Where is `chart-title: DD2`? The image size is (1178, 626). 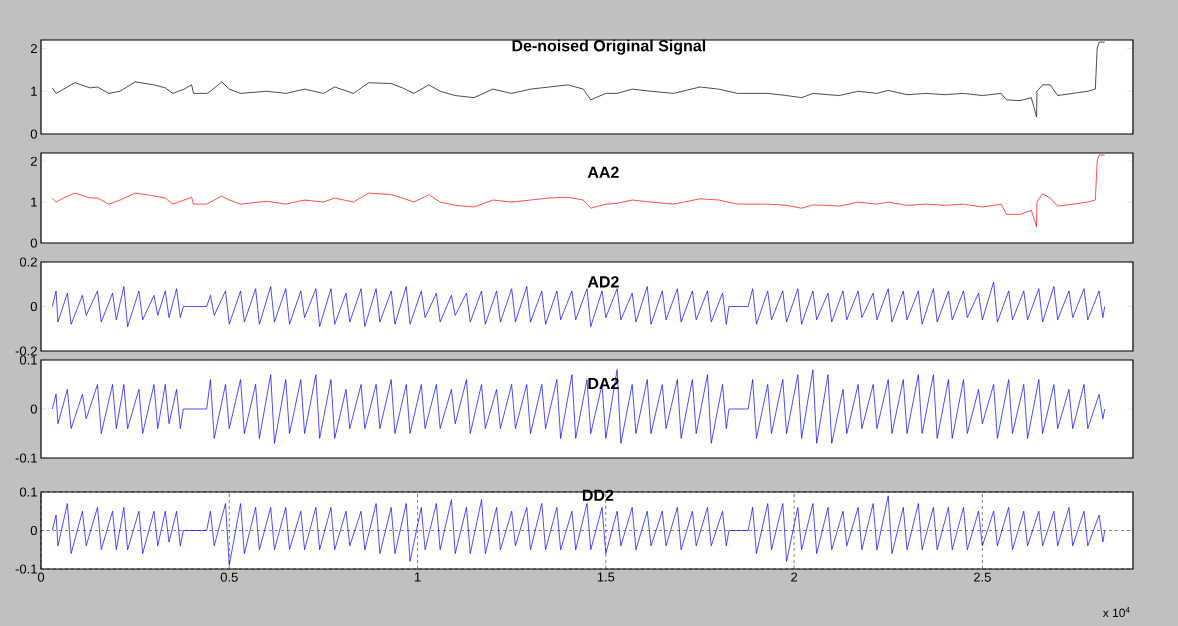 chart-title: DD2 is located at coordinates (598, 495).